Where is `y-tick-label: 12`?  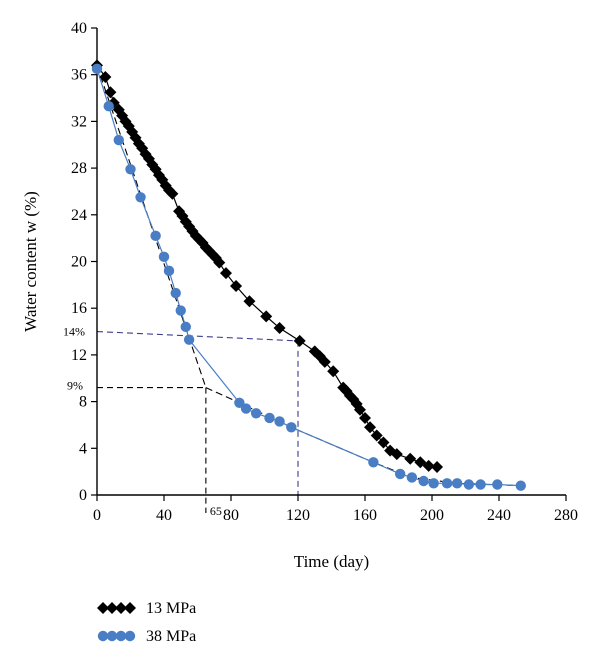
y-tick-label: 12 is located at coordinates (79, 355).